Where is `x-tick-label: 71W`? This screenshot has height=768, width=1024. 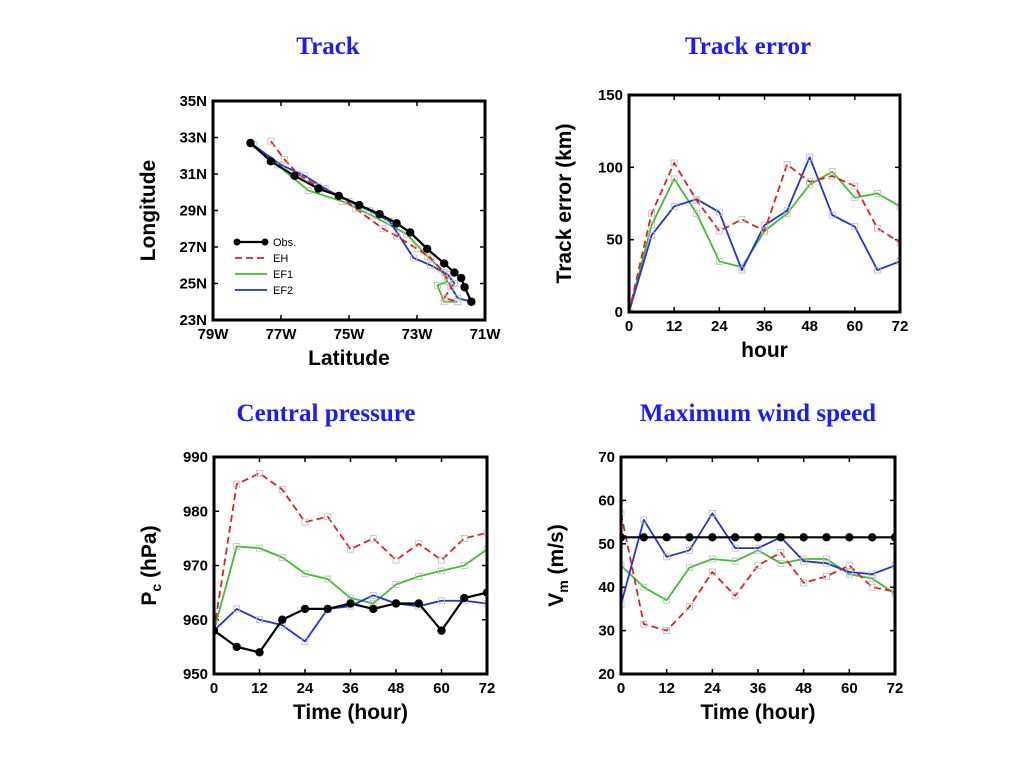 x-tick-label: 71W is located at coordinates (486, 334).